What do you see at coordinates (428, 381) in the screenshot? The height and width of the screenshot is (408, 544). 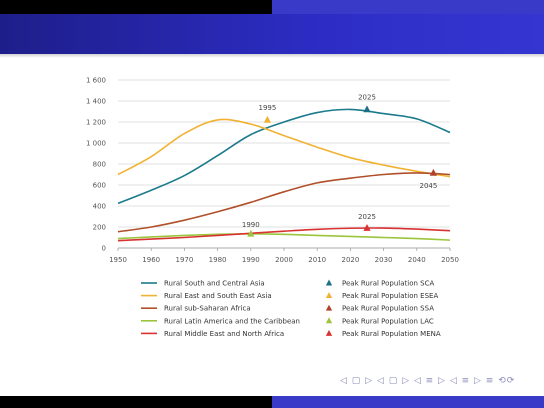 I see `beamer-navigation-symbols: ◁ ▢ ▷ ◁ ▢ ▷ ◁ ≡ ▷ ◁ ≡ ▷ ≡ ⟲⟳` at bounding box center [428, 381].